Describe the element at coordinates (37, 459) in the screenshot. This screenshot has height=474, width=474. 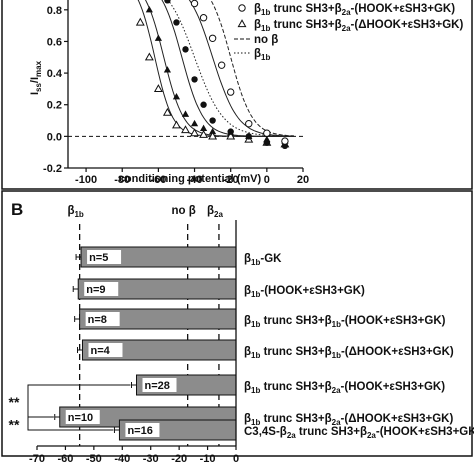
I see `x-tick-label: -70` at that location.